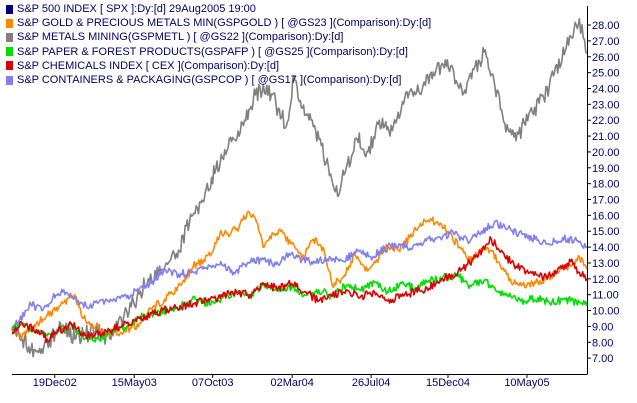 This screenshot has width=637, height=403. I want to click on x-tick-label: 02Mar04, so click(291, 383).